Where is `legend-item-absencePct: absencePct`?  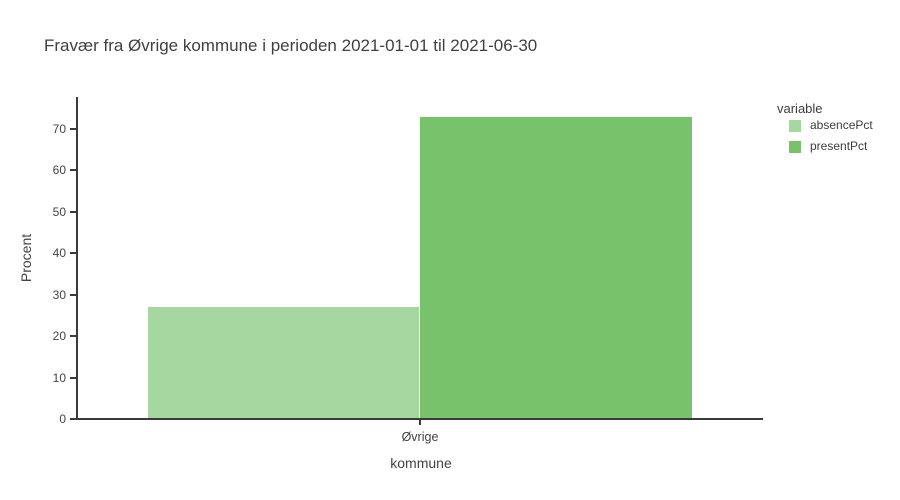 legend-item-absencePct: absencePct is located at coordinates (831, 125).